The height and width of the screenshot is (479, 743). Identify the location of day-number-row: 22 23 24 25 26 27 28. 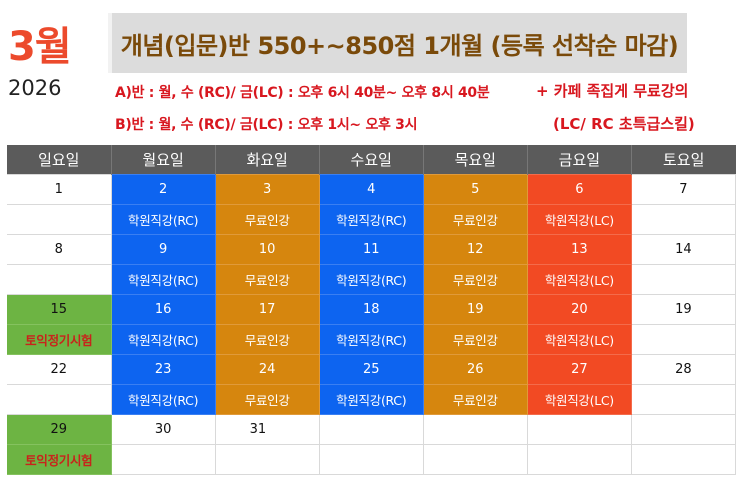
(372, 369).